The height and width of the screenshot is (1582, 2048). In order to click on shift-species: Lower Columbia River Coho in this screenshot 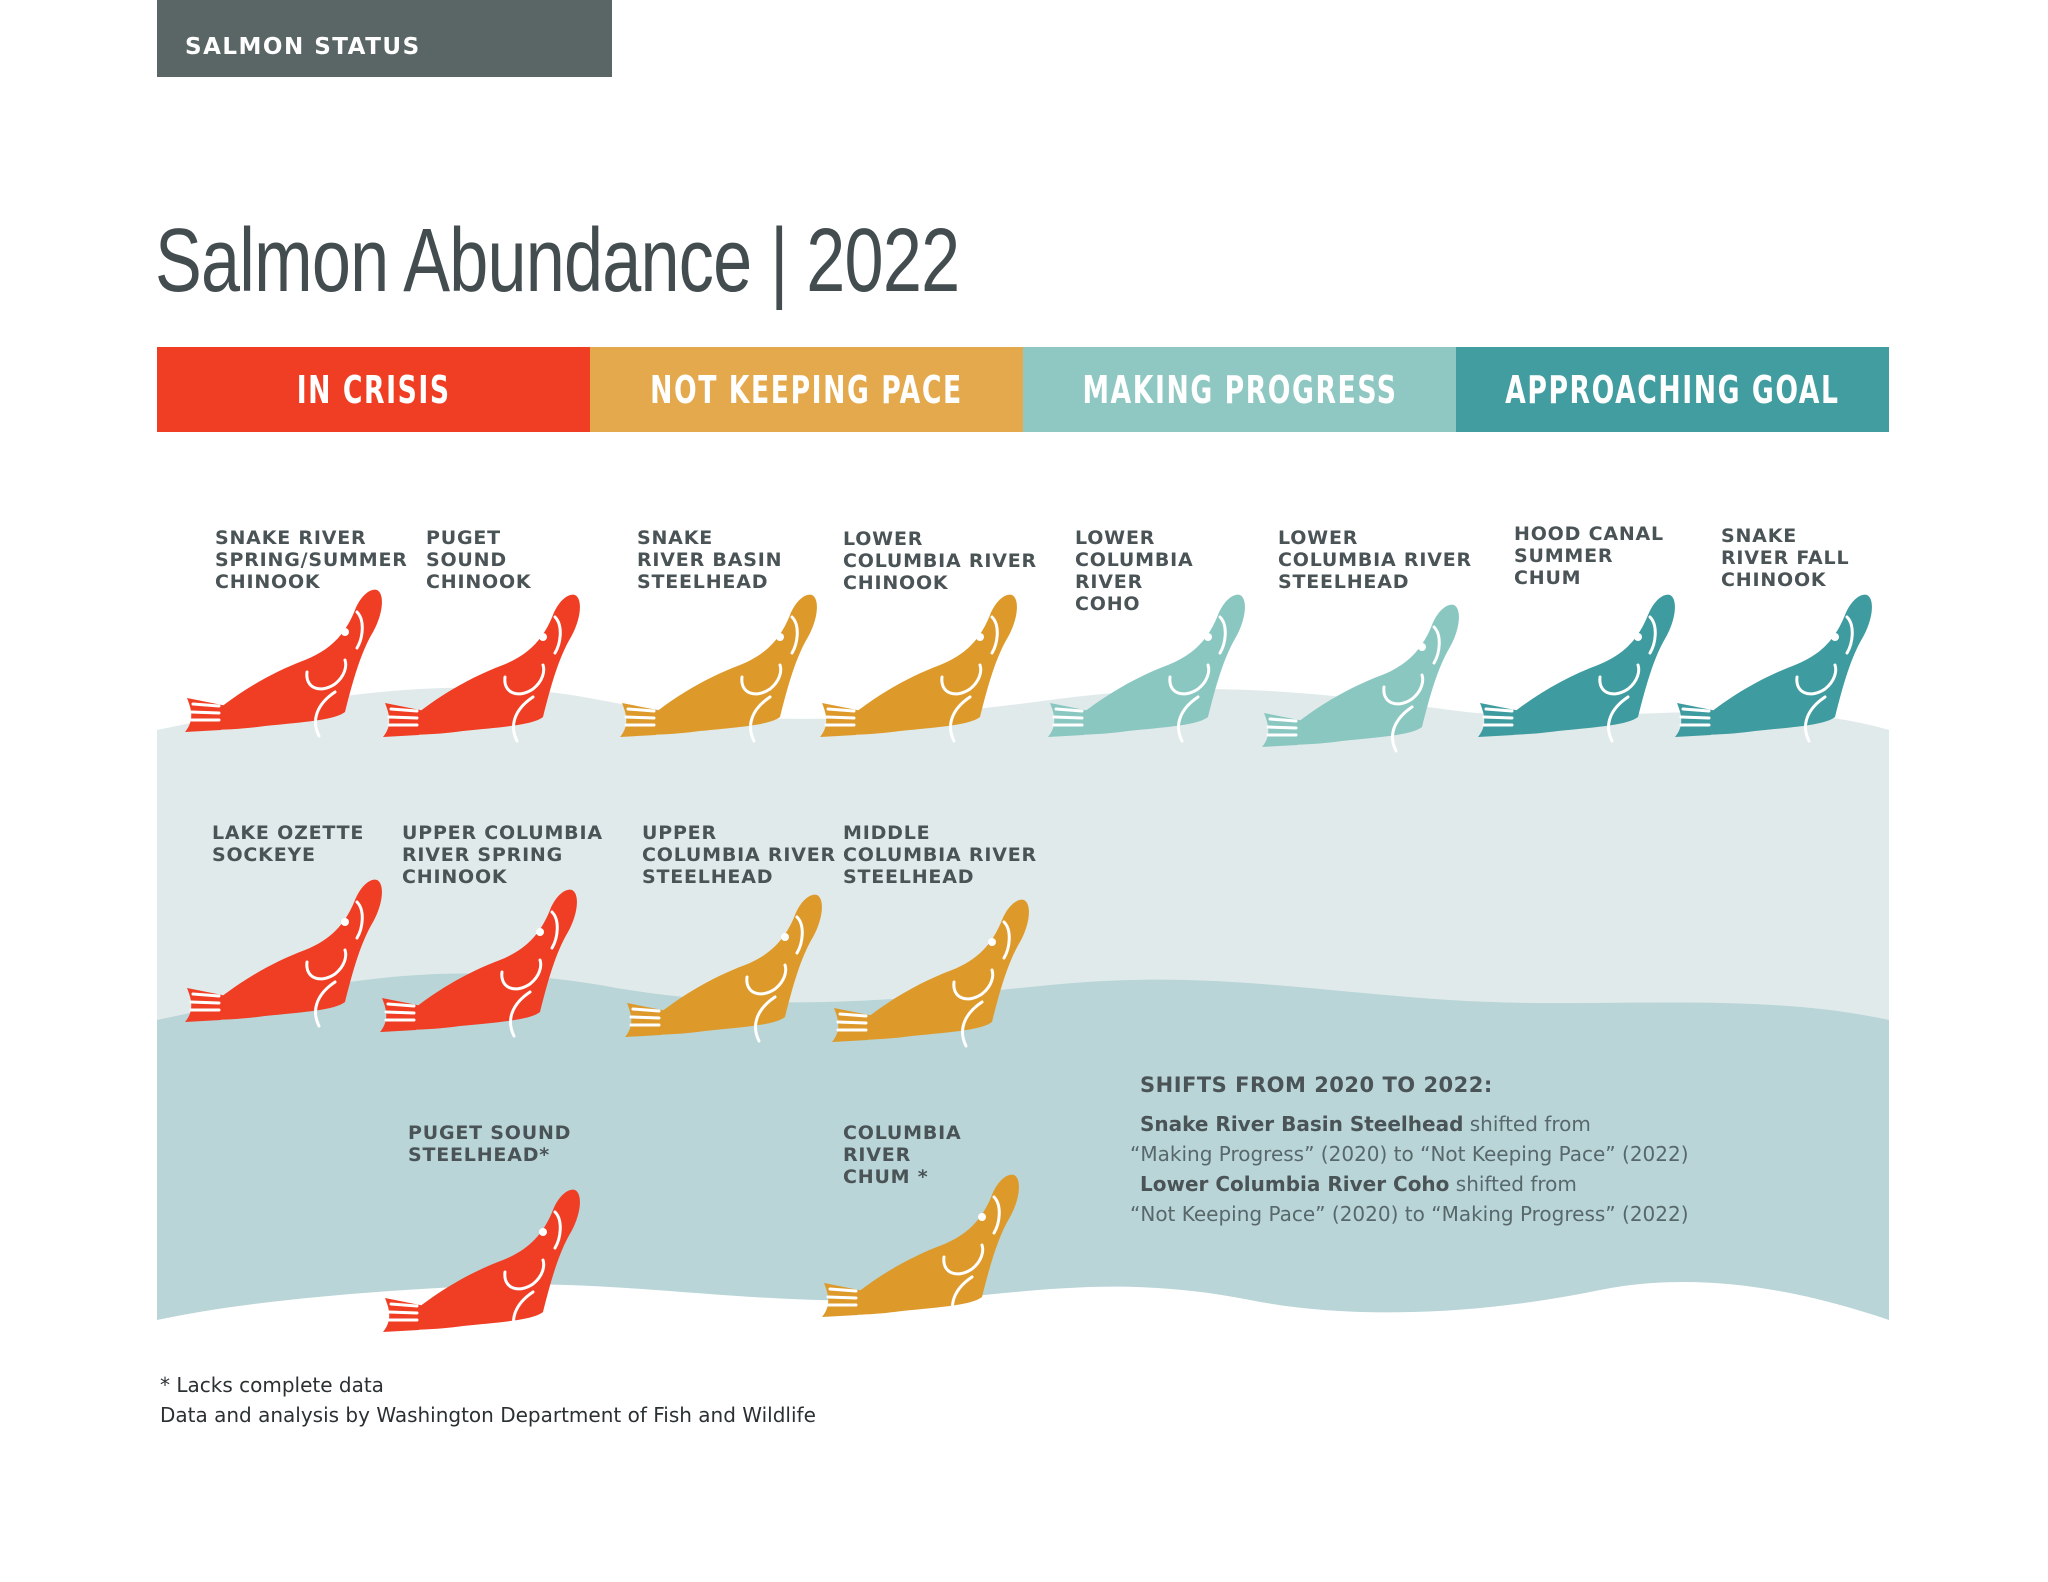, I will do `click(1295, 1184)`.